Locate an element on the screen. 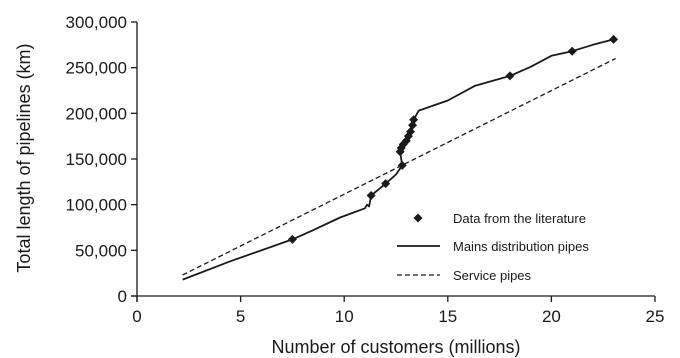  x-axis-ticks: 0 5 10 15 20 25 is located at coordinates (398, 311).